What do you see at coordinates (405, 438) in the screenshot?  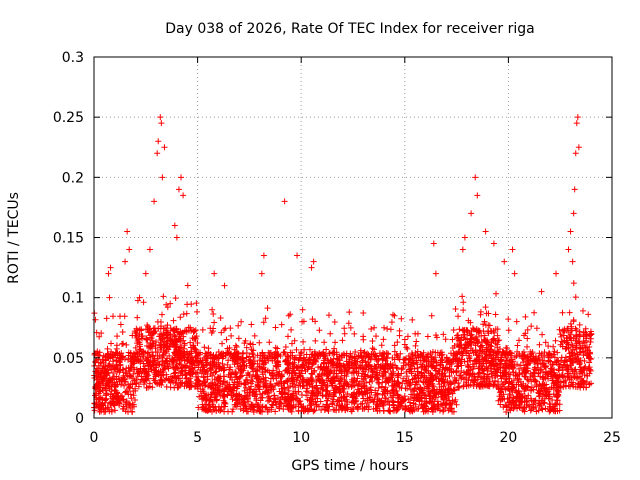 I see `x-tick-label: 15` at bounding box center [405, 438].